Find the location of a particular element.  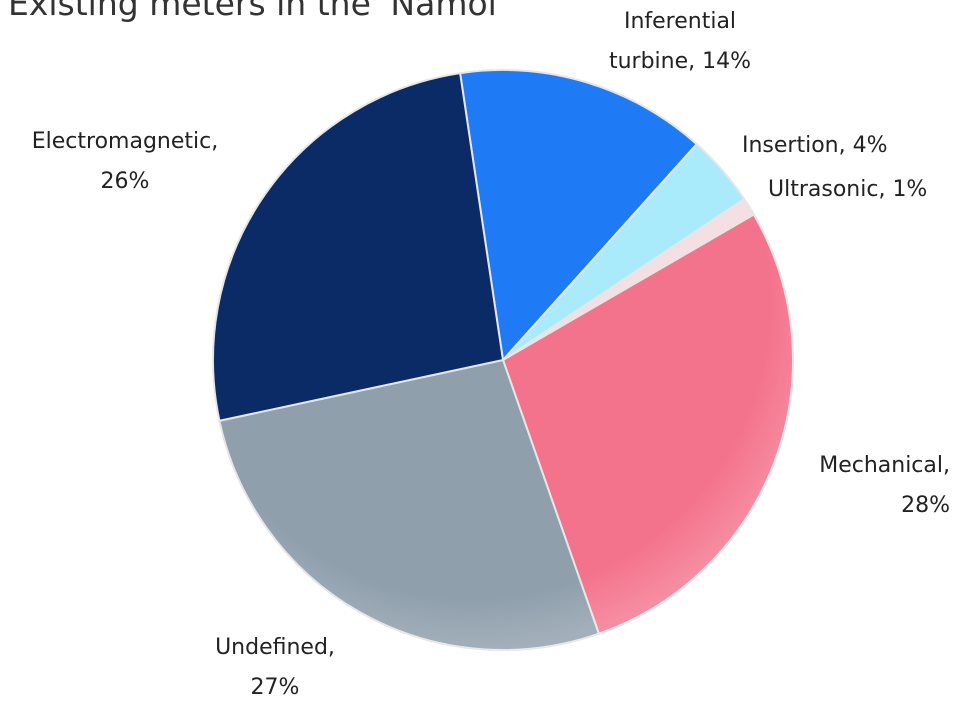

data-label: Insertion, 4% is located at coordinates (815, 146).